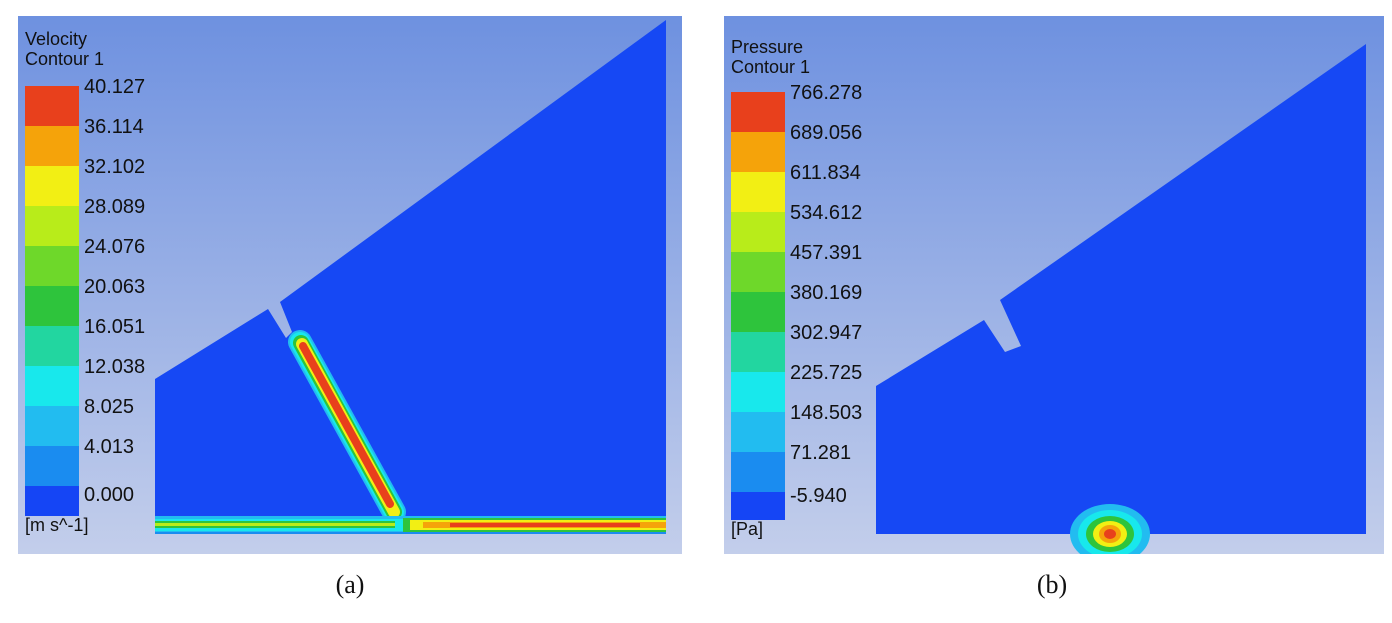  What do you see at coordinates (115, 287) in the screenshot?
I see `legend-tick-label: 20.063` at bounding box center [115, 287].